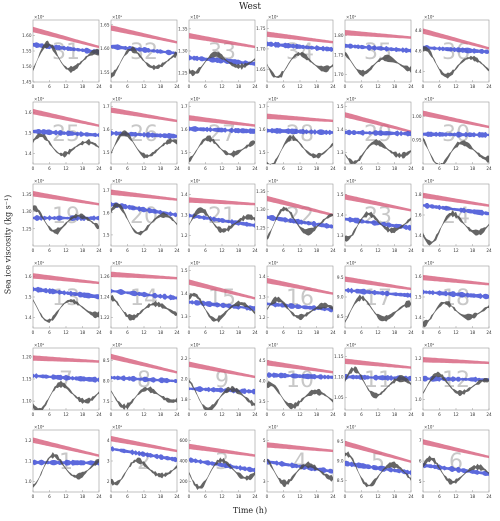  I want to click on y-tick-label: 1.30, so click(183, 51).